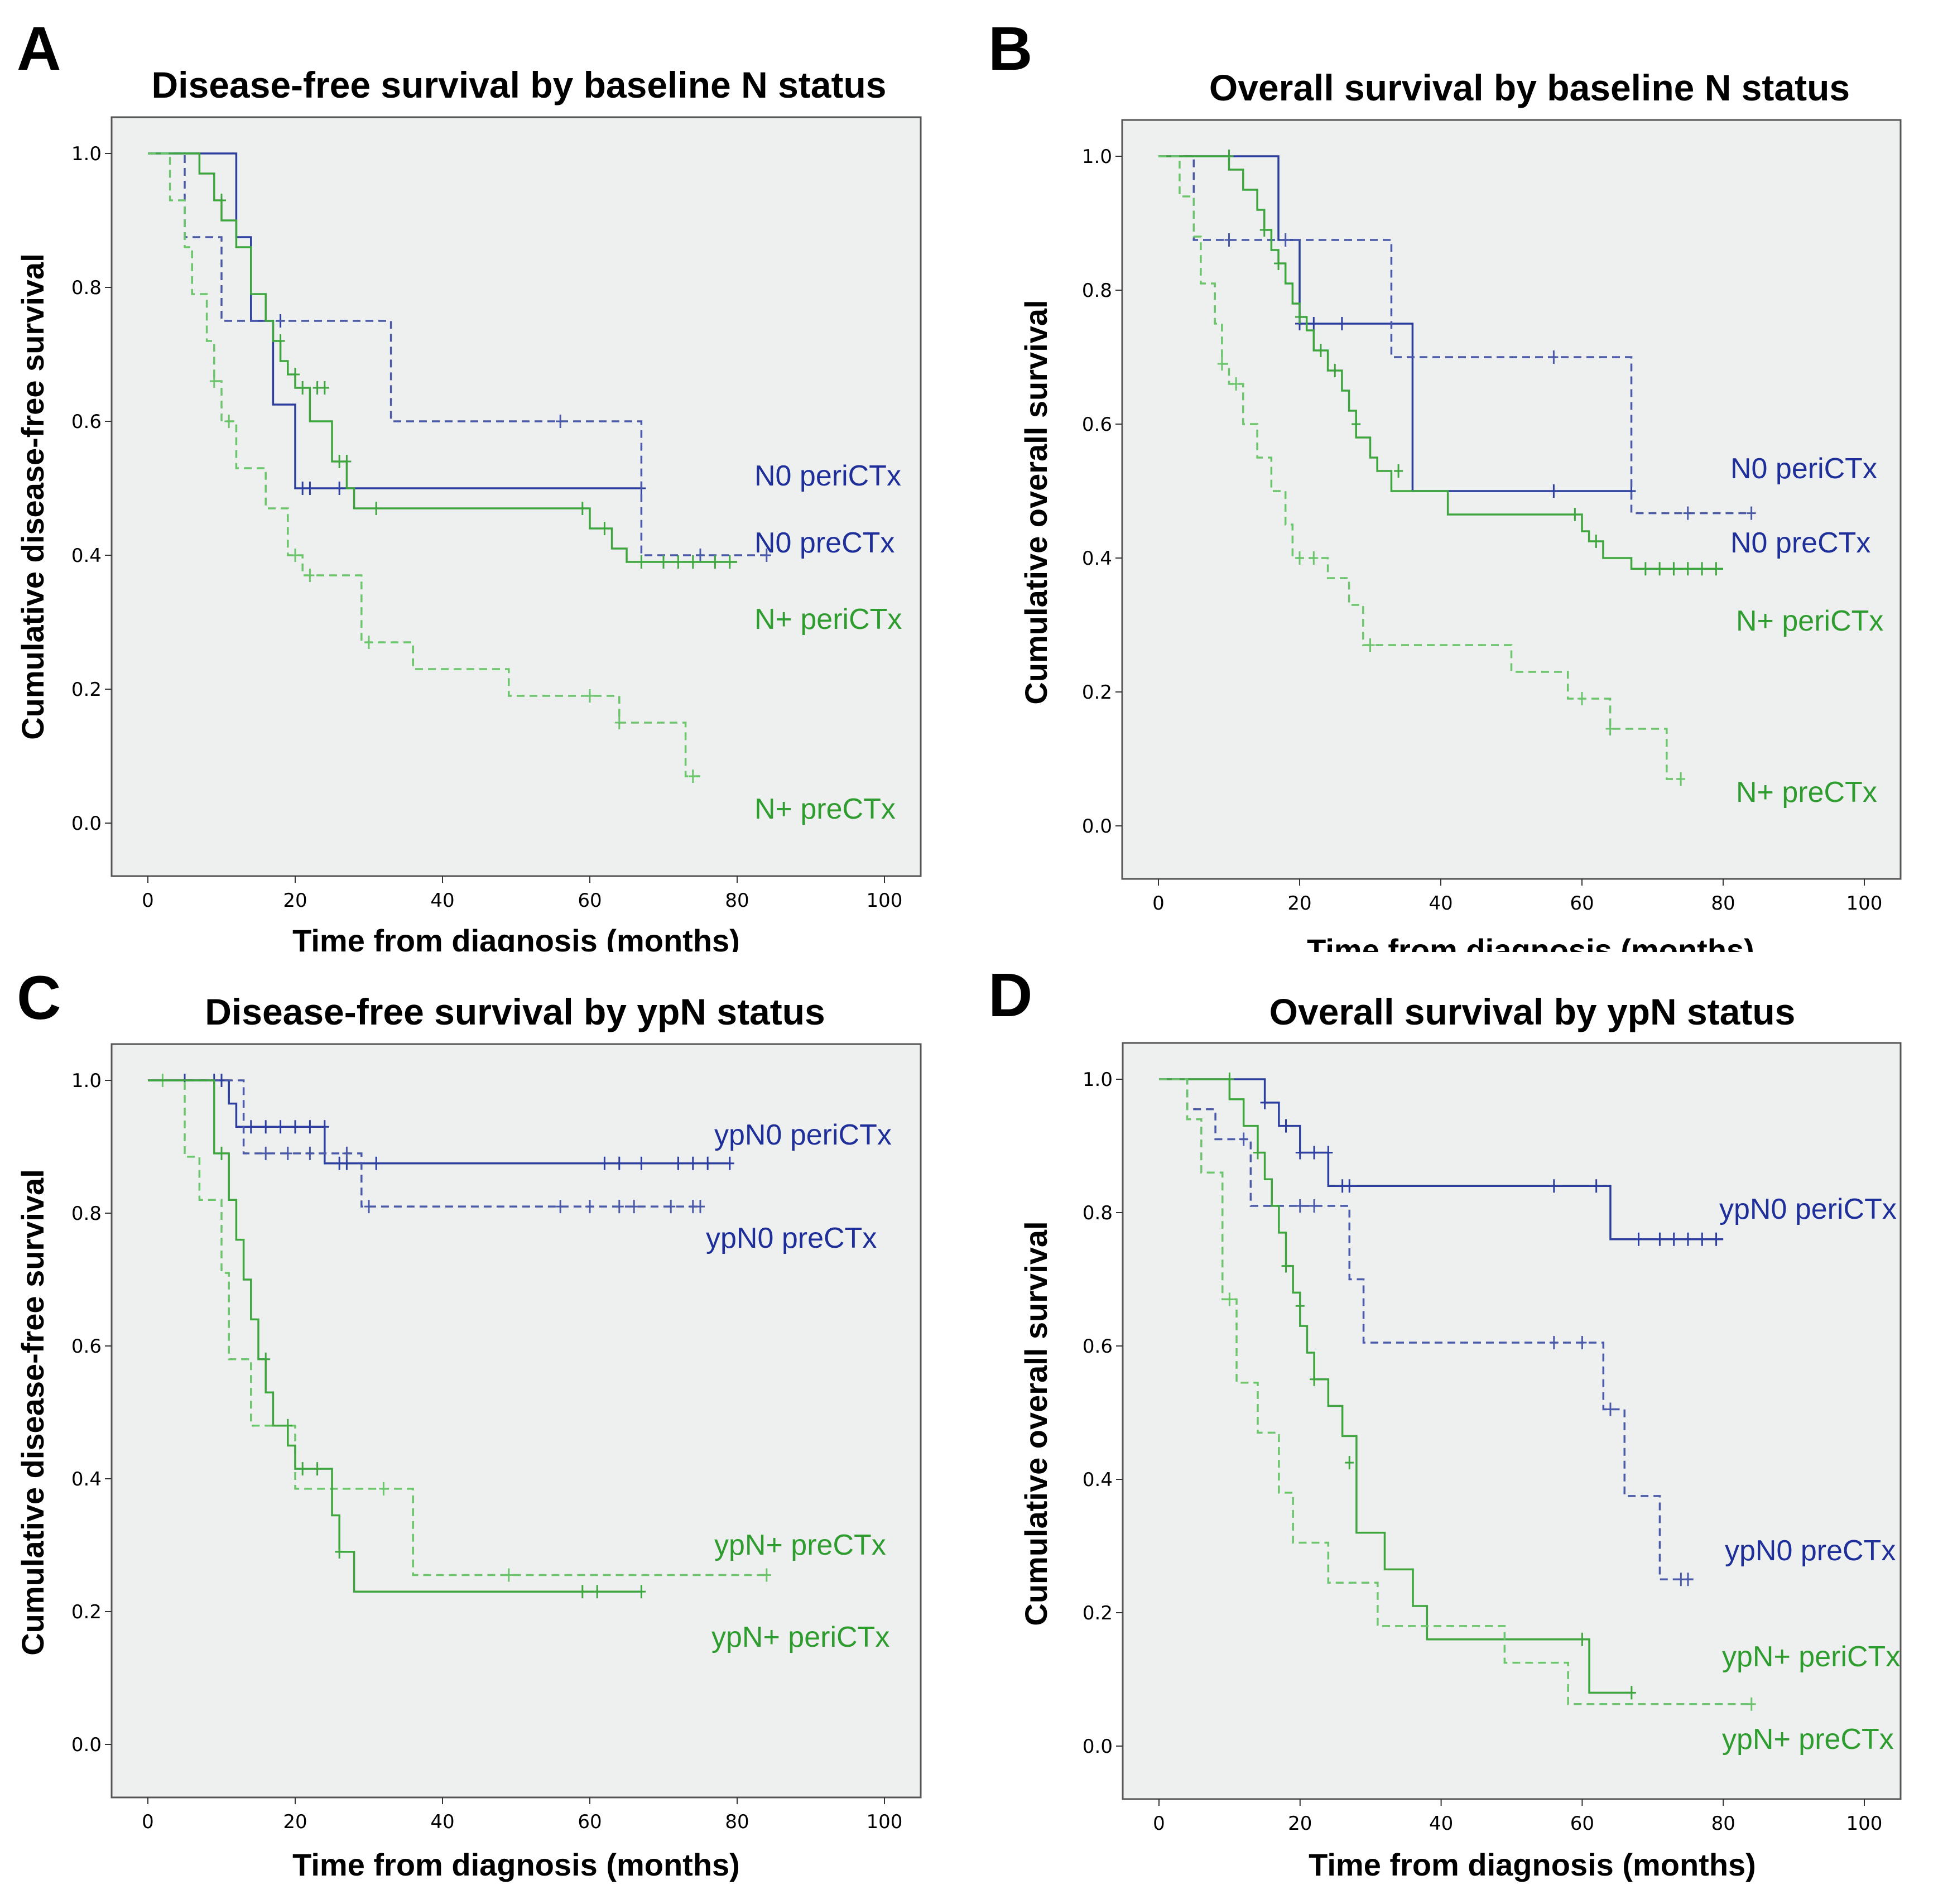 This screenshot has height=1904, width=1943. I want to click on series-group, so click(459, 467).